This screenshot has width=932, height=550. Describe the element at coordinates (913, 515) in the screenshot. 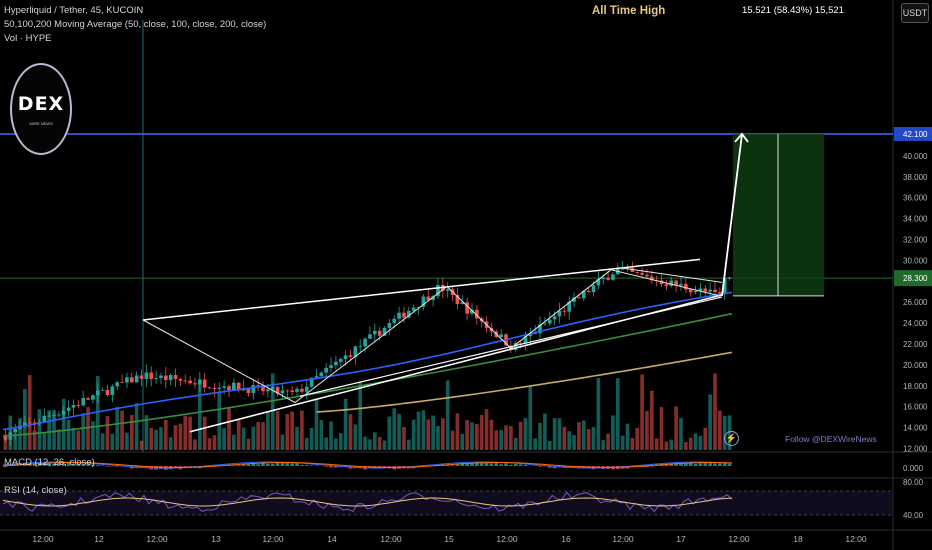

I see `rsi-axis-label: 40.00` at that location.